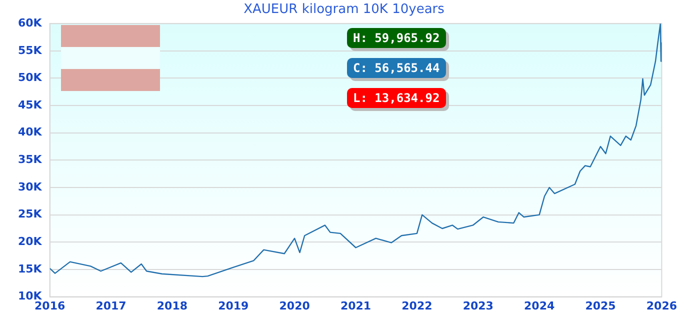 The height and width of the screenshot is (320, 680). Describe the element at coordinates (30, 105) in the screenshot. I see `y-tick-label: 45K` at that location.